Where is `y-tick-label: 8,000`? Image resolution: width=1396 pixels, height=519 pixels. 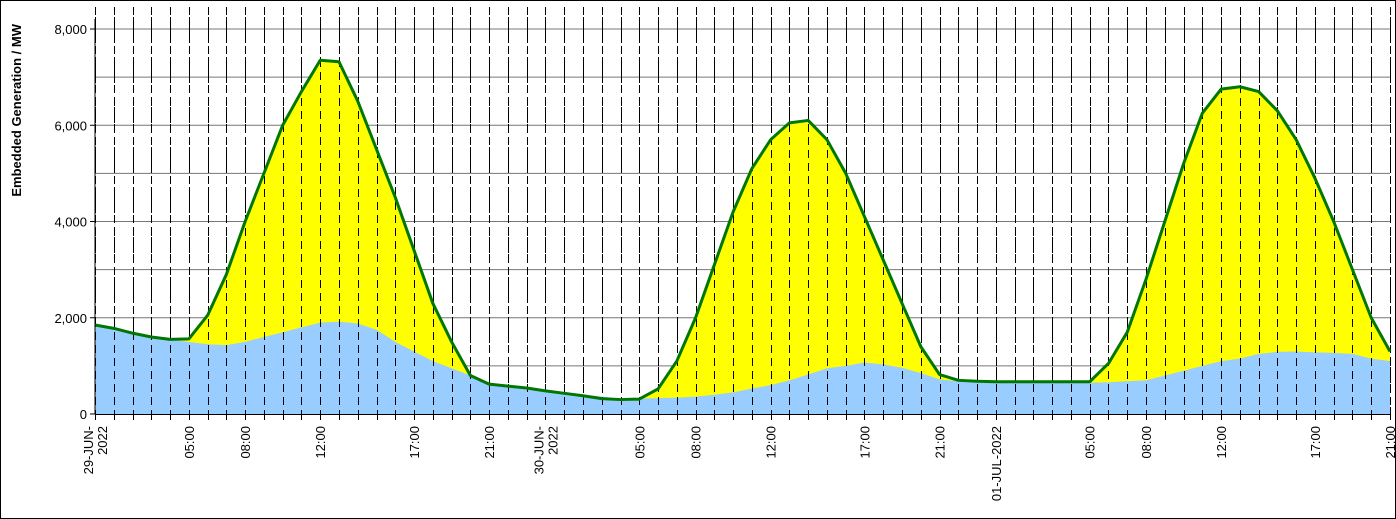
y-tick-label: 8,000 is located at coordinates (70, 29).